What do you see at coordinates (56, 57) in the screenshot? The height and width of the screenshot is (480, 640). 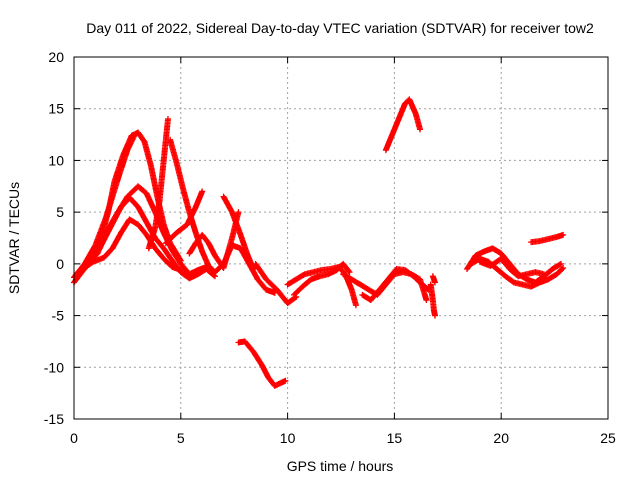 I see `y-tick-label: 20` at bounding box center [56, 57].